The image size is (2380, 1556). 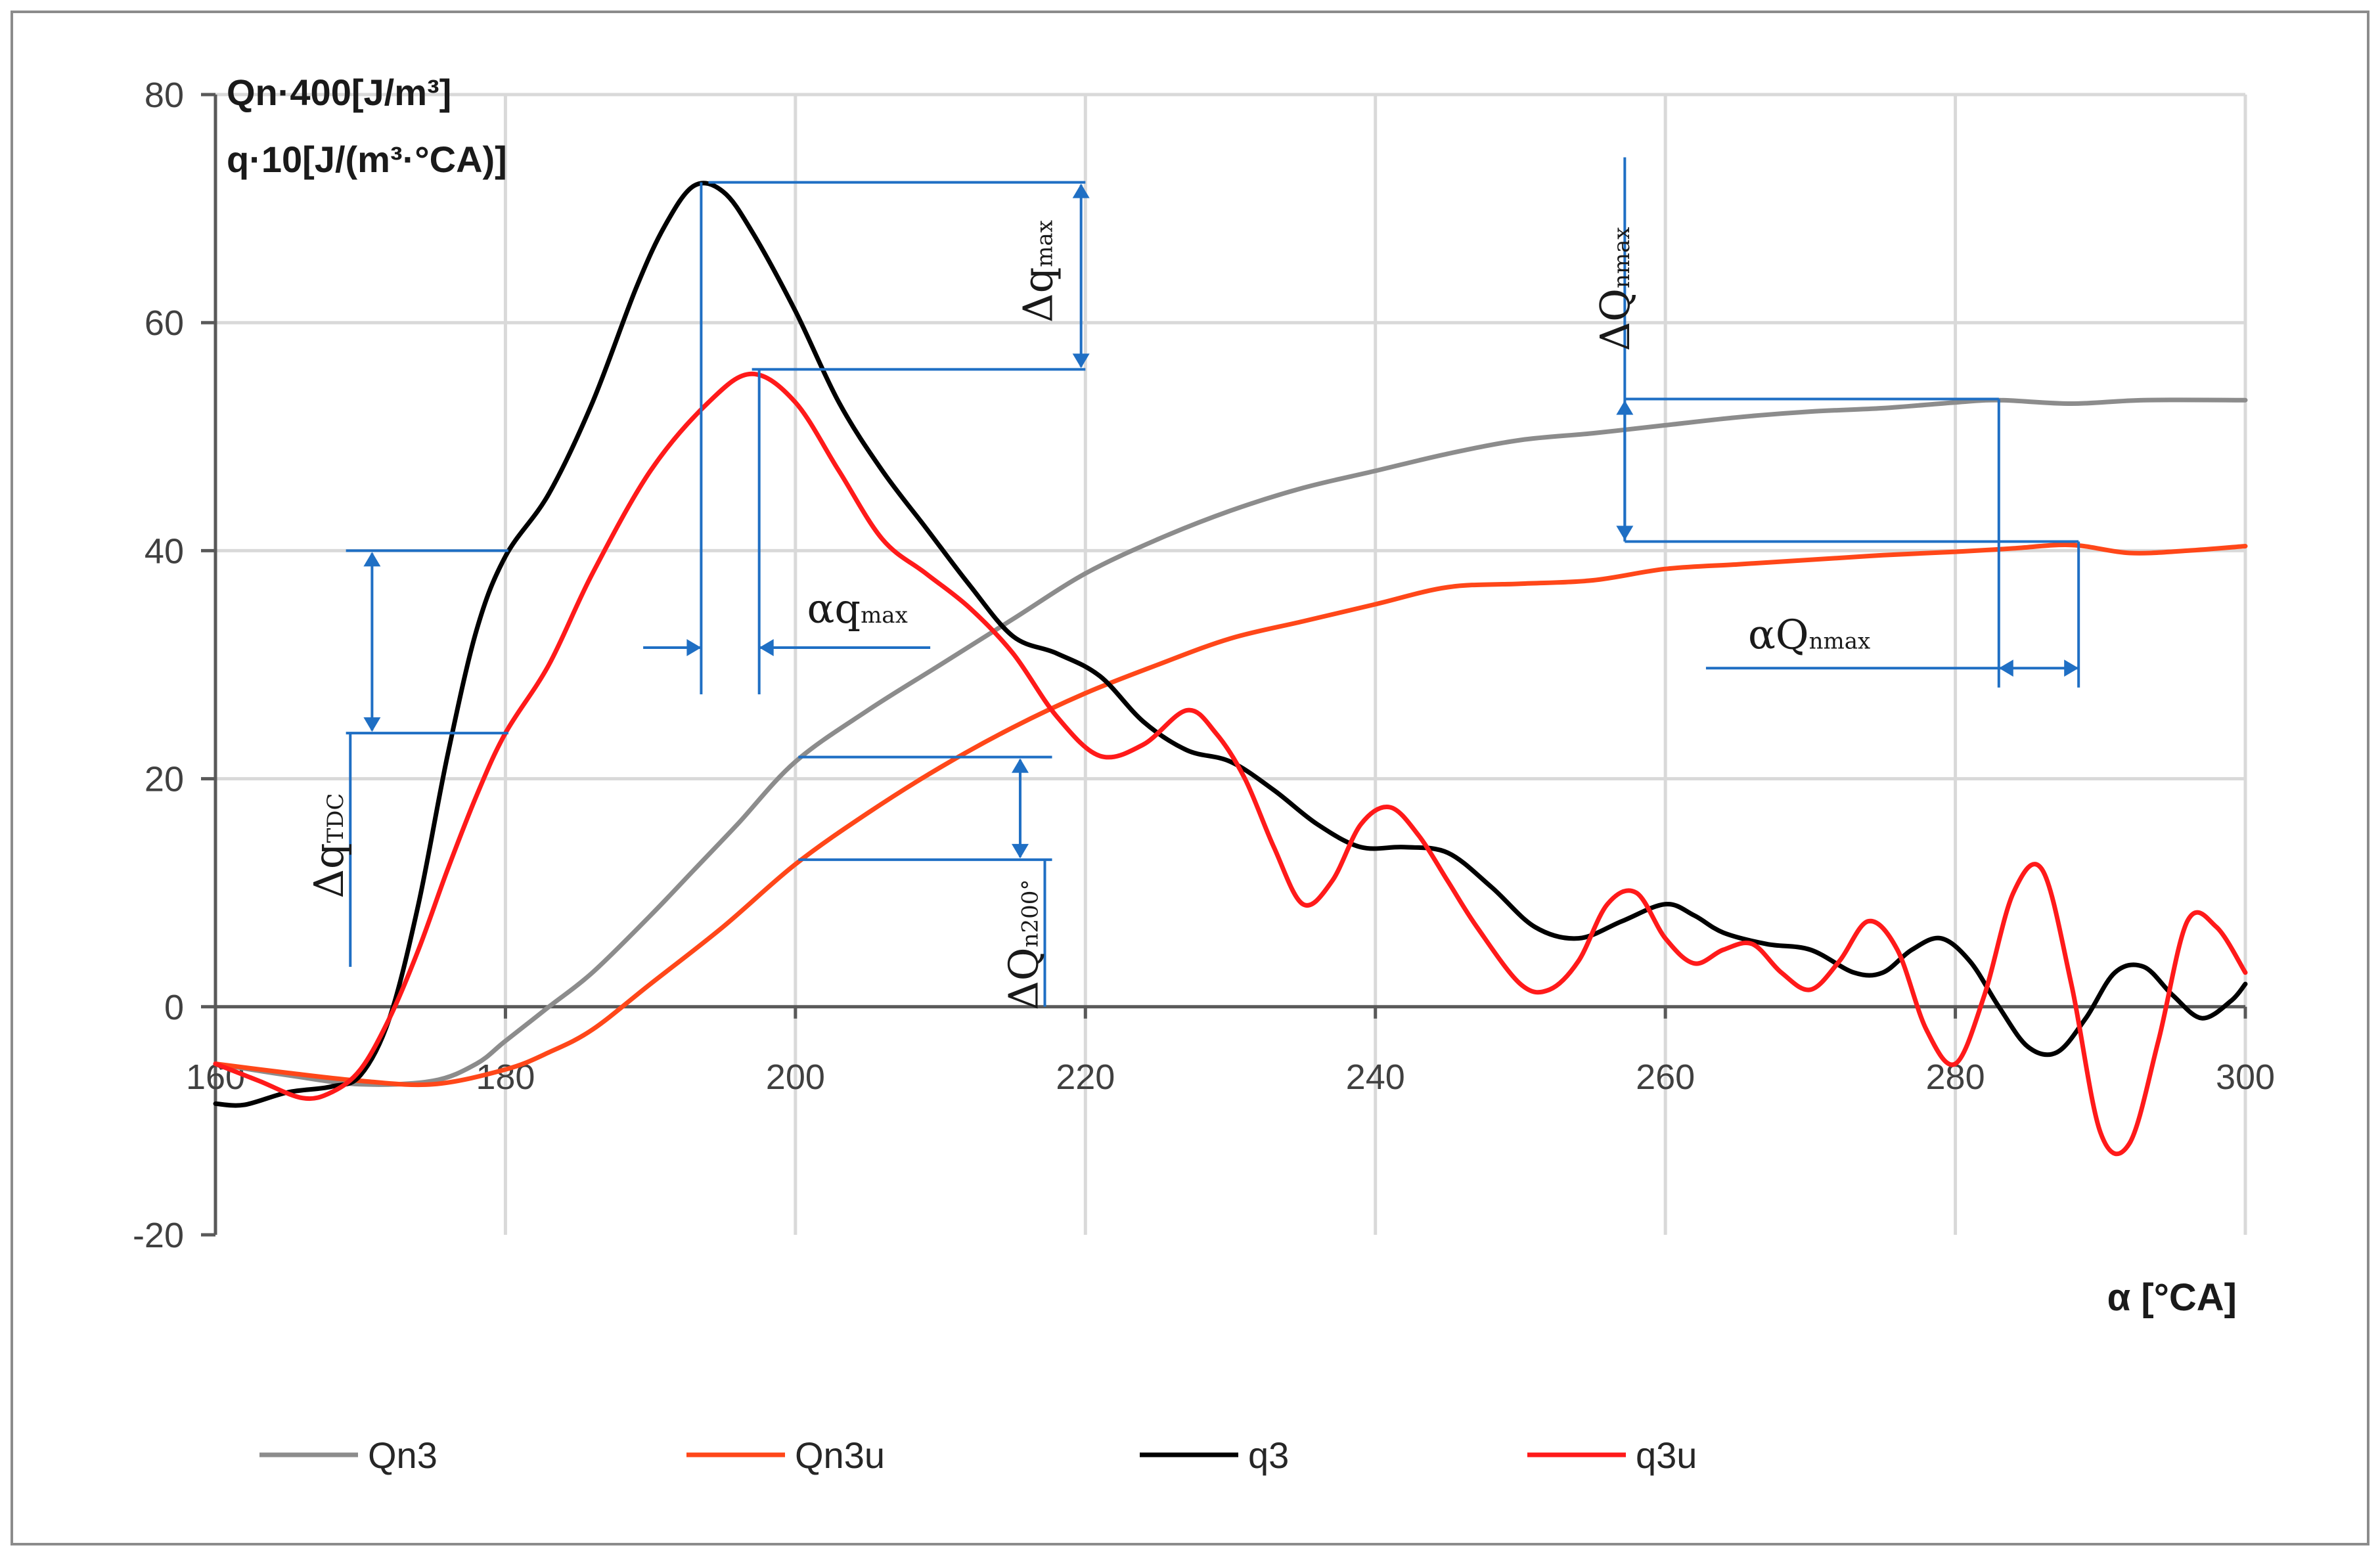 What do you see at coordinates (367, 159) in the screenshot?
I see `y-axis-label-line-2: q·10[J/(m³·°CA)]` at bounding box center [367, 159].